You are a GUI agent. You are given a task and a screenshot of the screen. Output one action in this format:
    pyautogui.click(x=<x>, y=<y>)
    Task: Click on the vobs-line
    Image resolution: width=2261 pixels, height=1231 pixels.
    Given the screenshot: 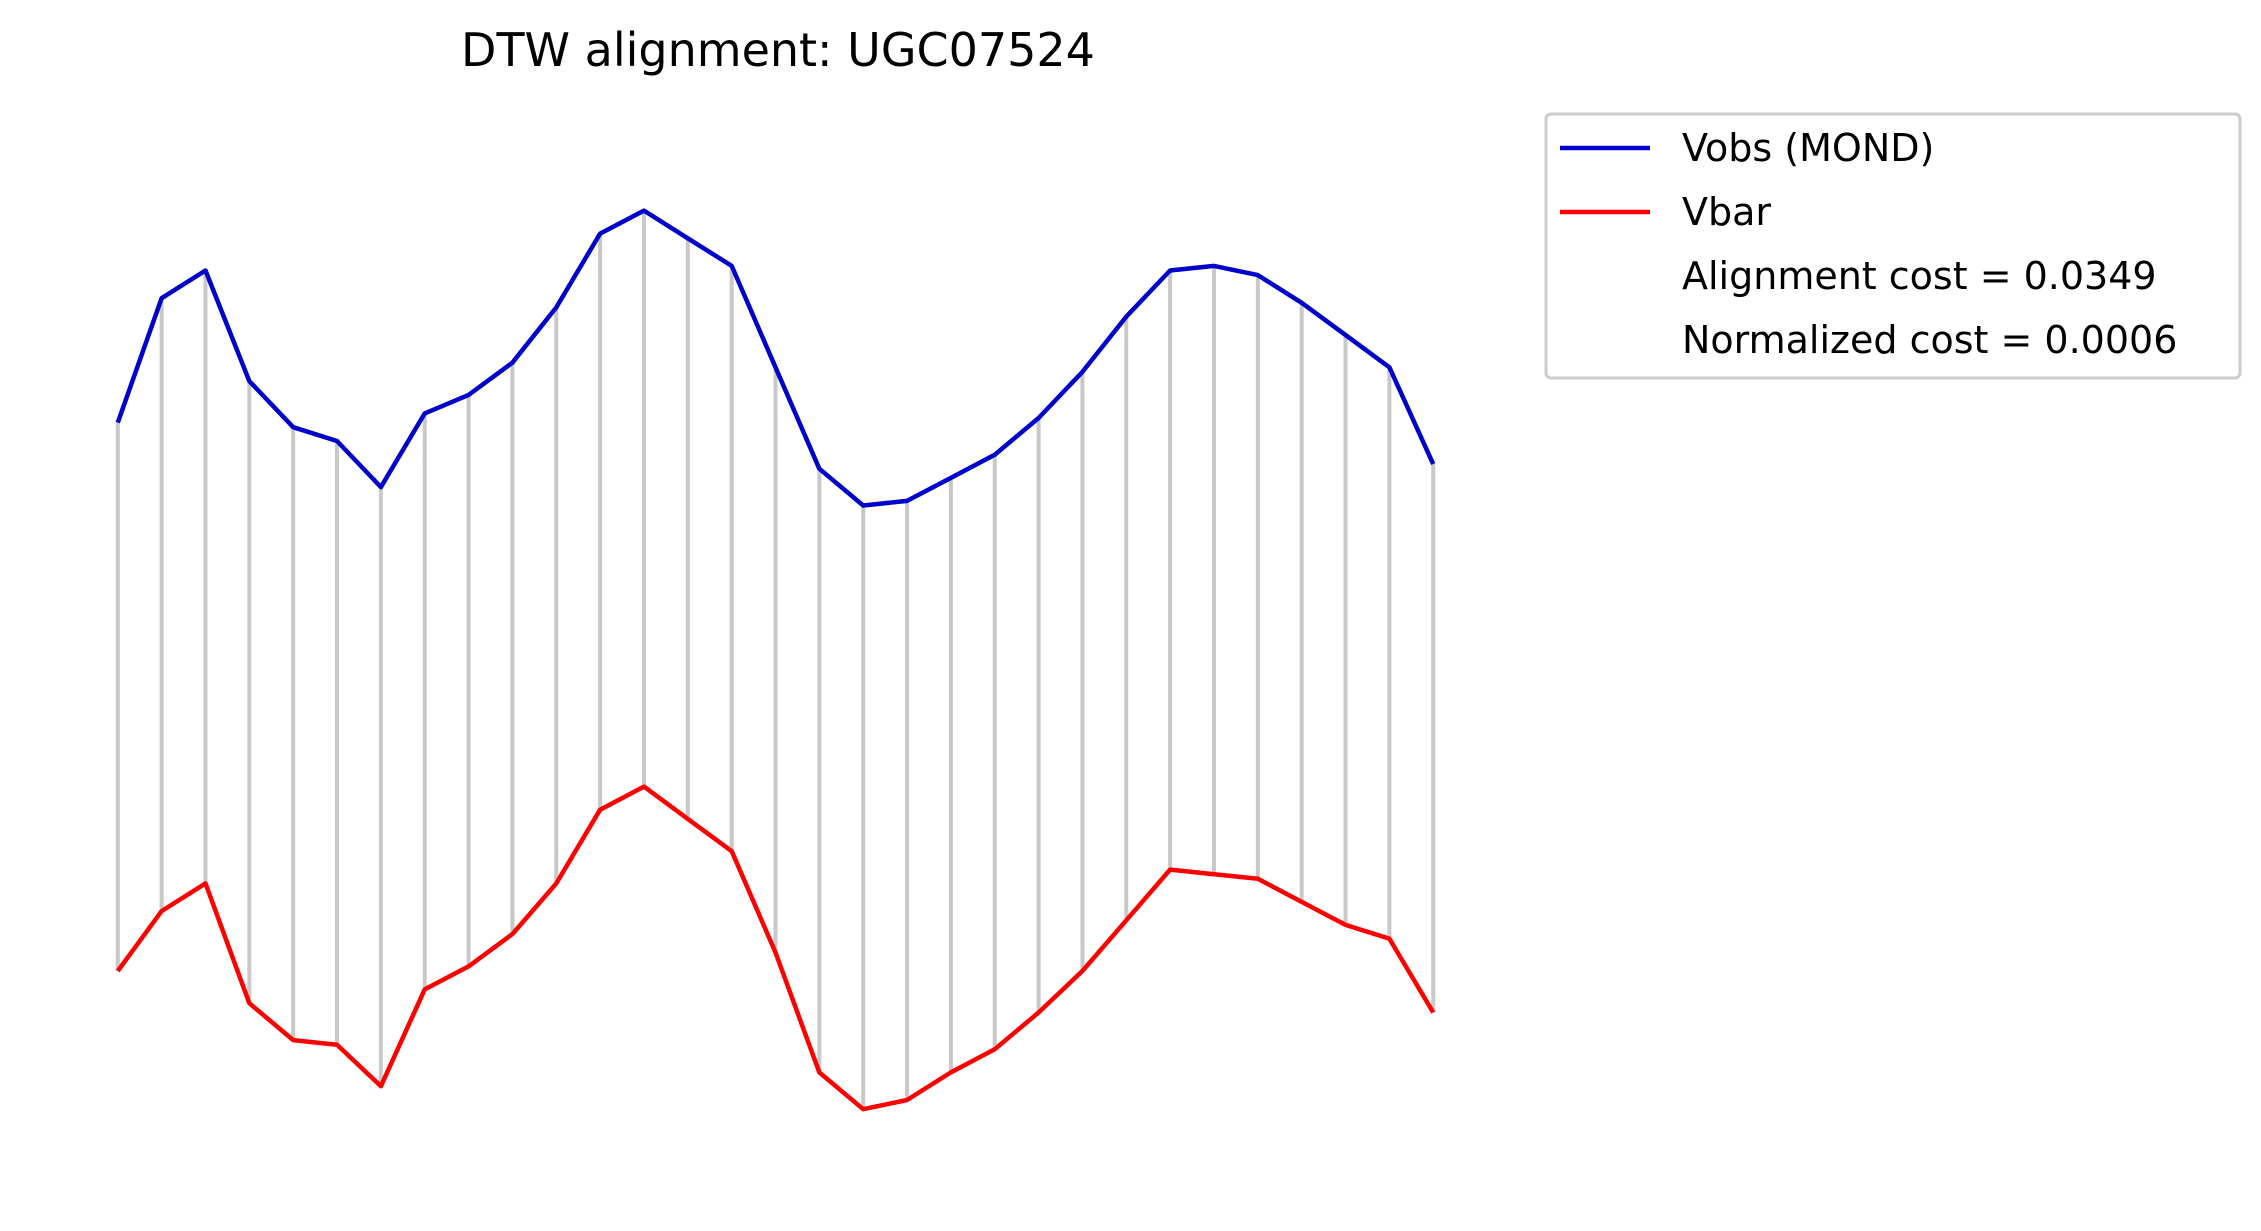 What is the action you would take?
    pyautogui.click(x=775, y=358)
    